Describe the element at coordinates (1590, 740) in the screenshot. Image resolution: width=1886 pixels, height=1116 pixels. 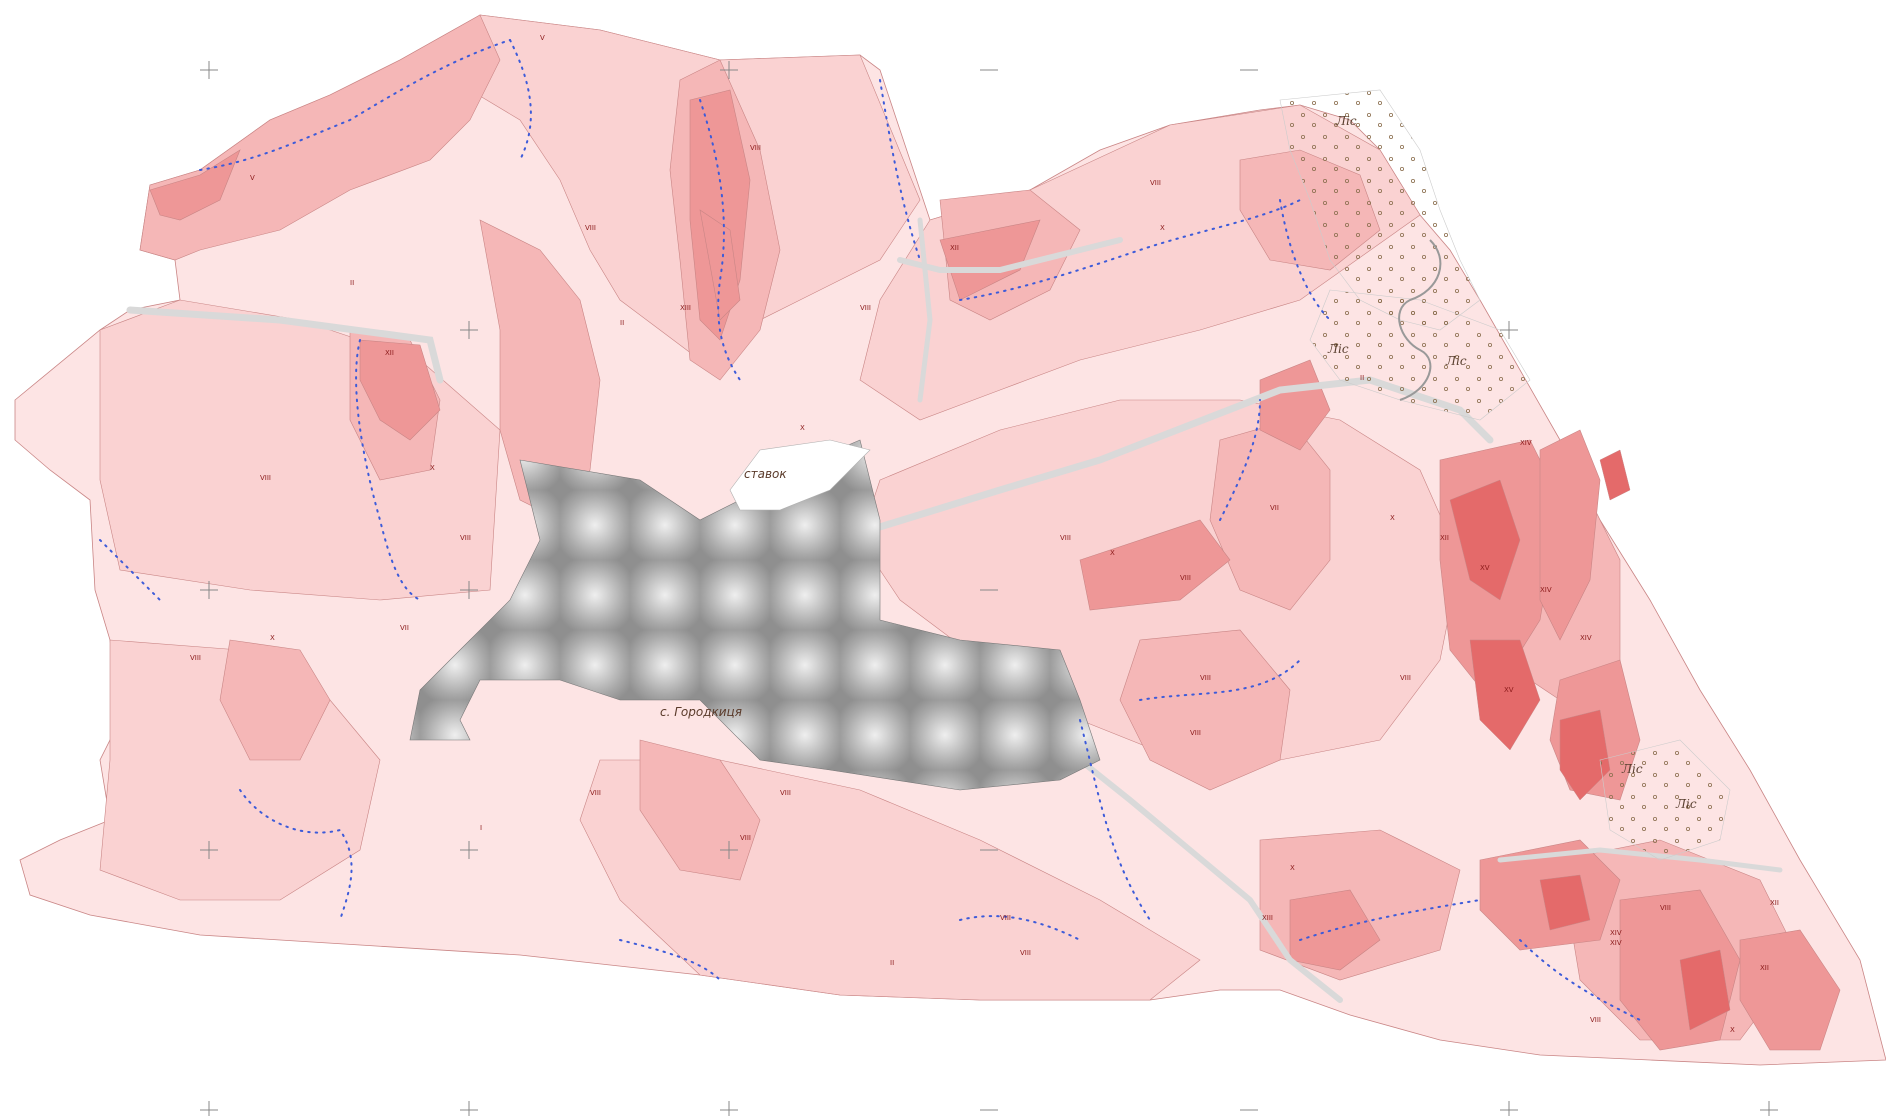
I see `class-zones-intense` at that location.